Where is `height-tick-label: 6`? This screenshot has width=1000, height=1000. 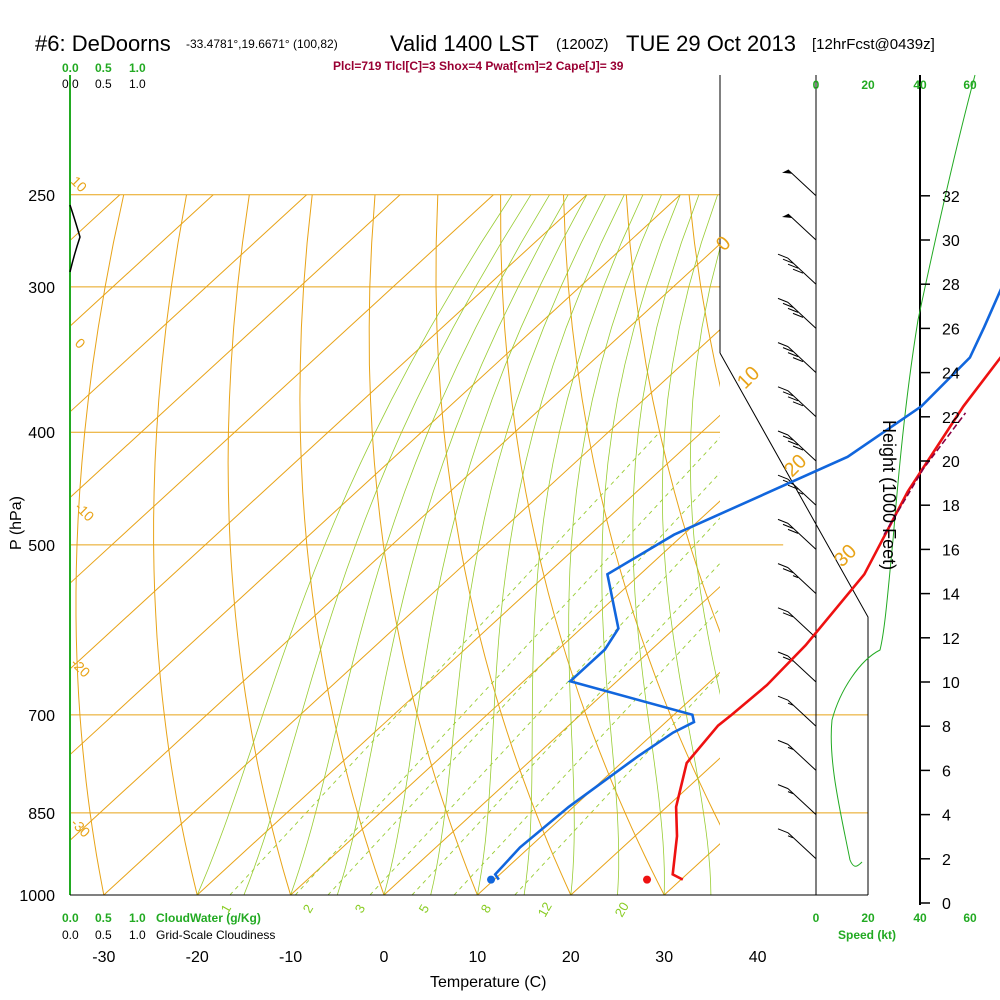 height-tick-label: 6 is located at coordinates (946, 771).